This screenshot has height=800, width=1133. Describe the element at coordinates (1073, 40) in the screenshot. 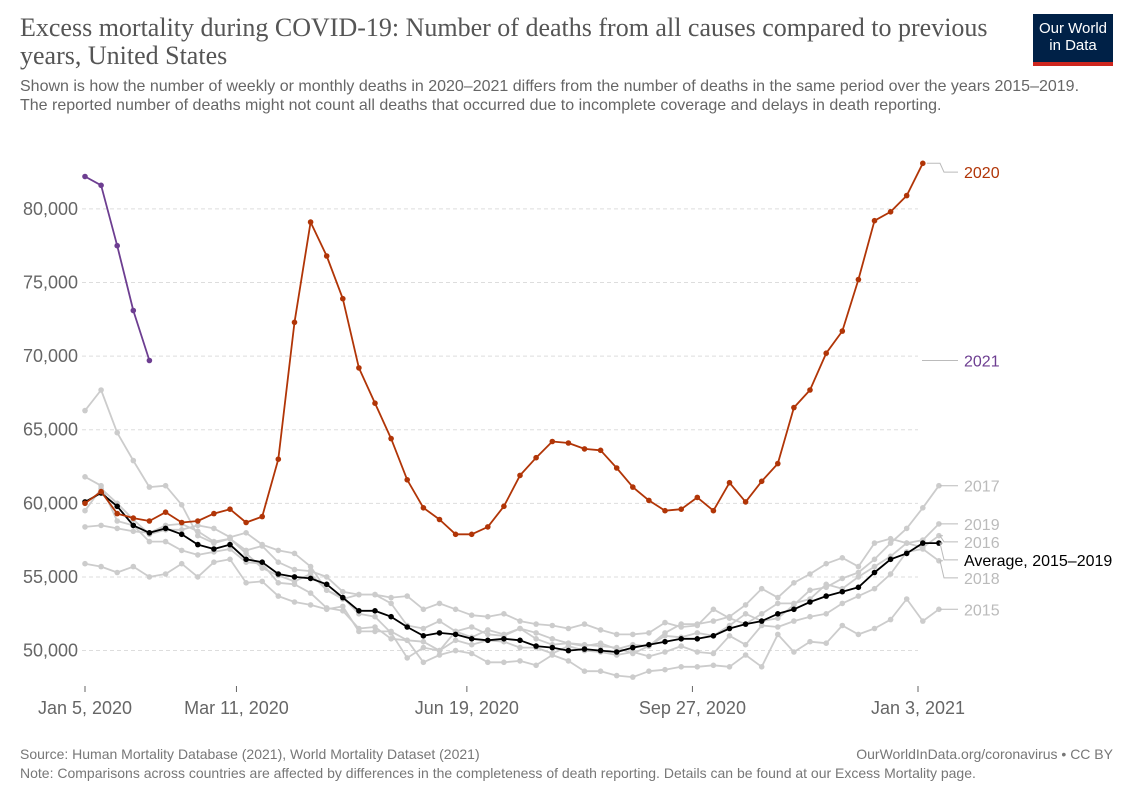

I see `owid-logo: Our World in Data` at that location.